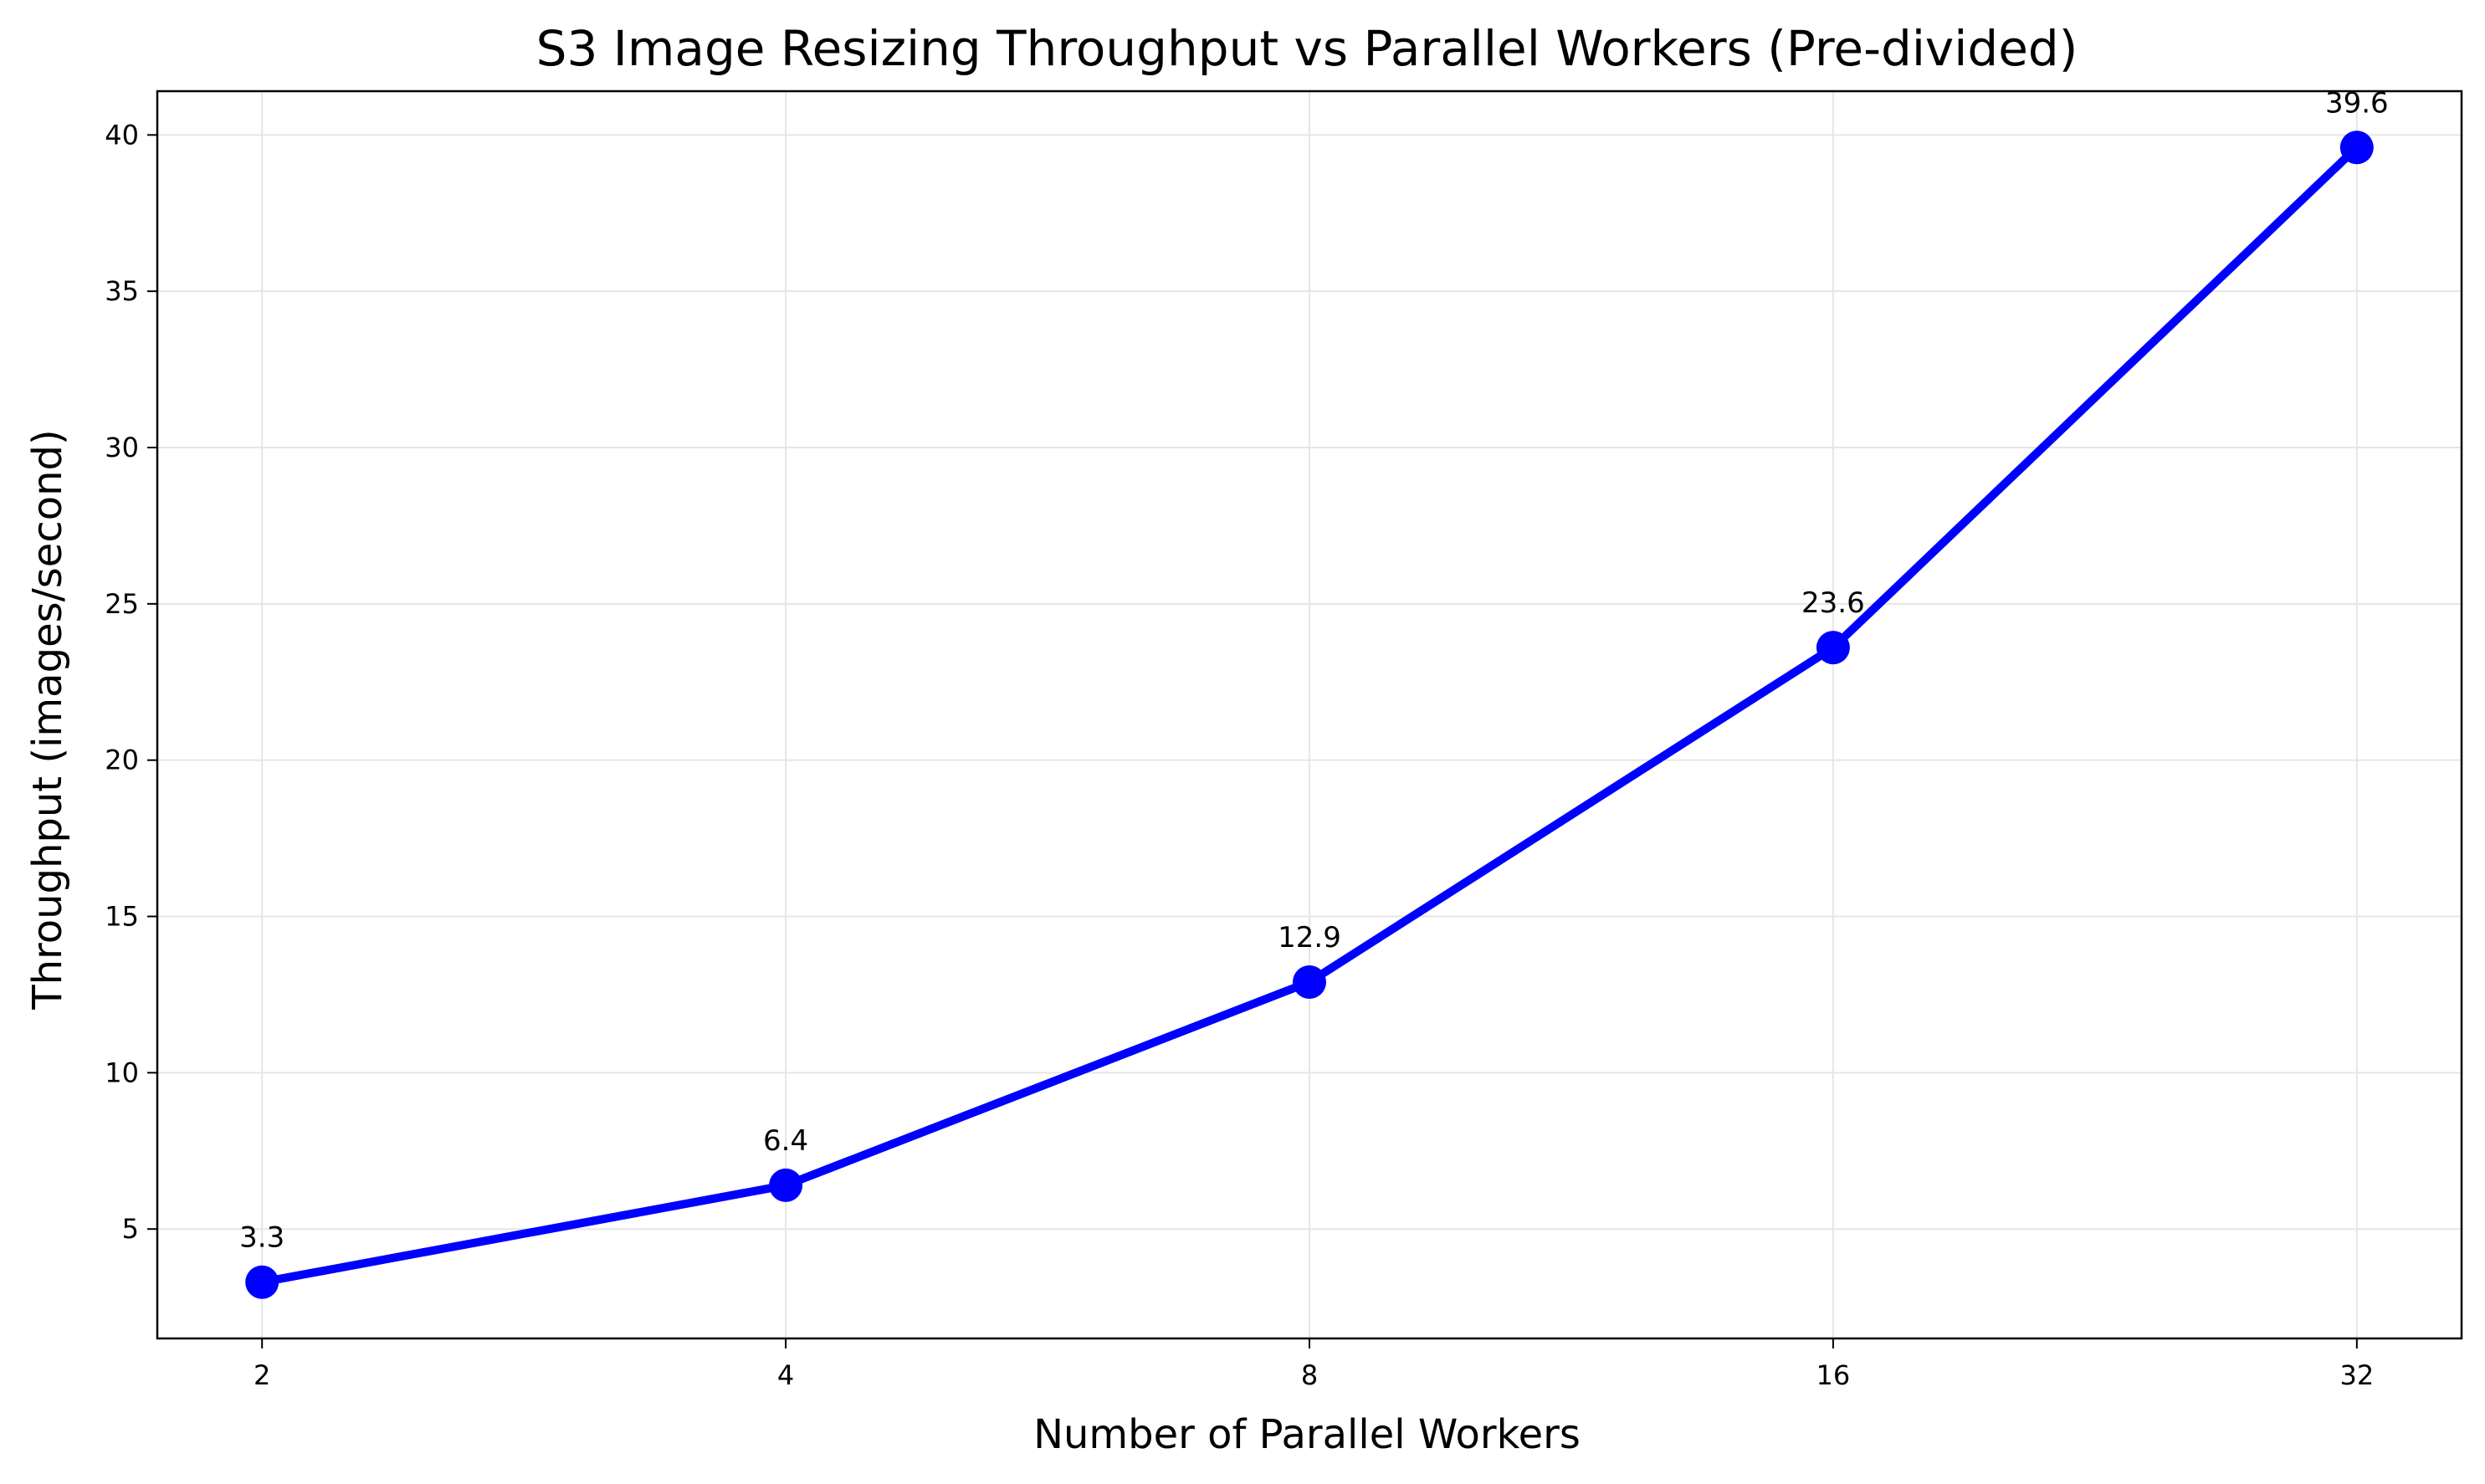 This screenshot has height=1484, width=2485. I want to click on data-label: 6.4, so click(785, 1141).